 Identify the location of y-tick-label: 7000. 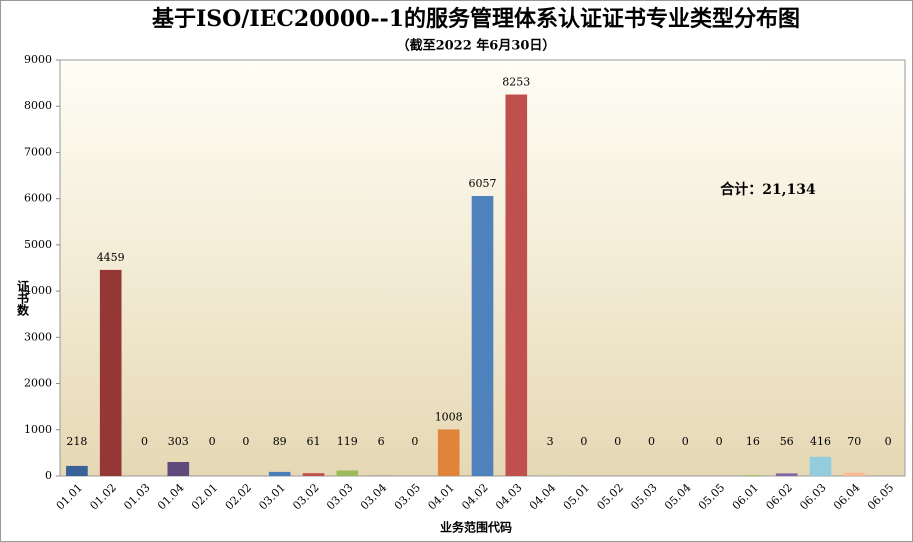
(38, 151).